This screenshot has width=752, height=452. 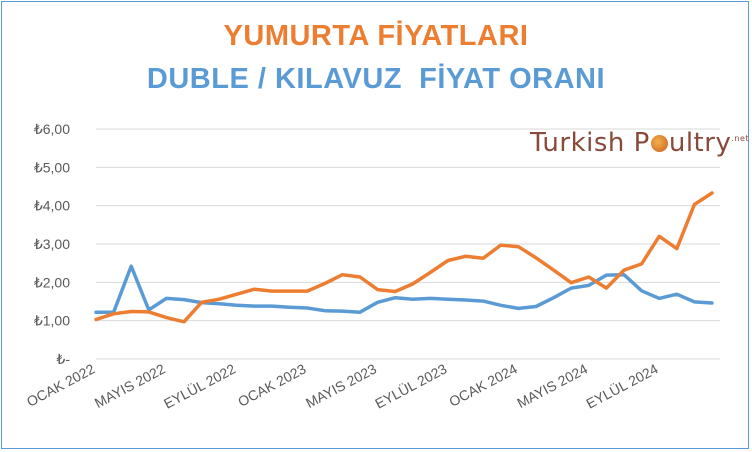 I want to click on x-tick-label: MAYIS 2022, so click(x=130, y=385).